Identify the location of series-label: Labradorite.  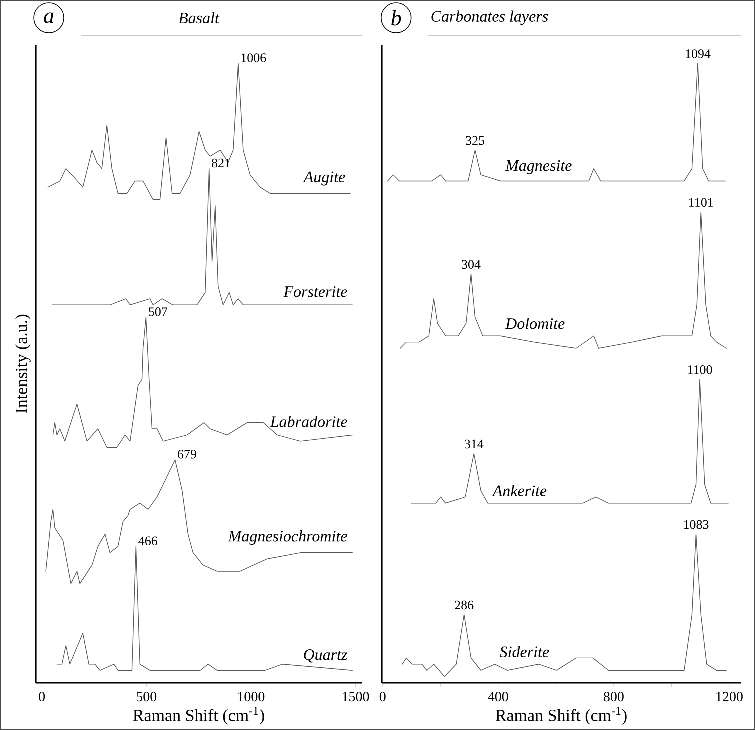
(309, 422).